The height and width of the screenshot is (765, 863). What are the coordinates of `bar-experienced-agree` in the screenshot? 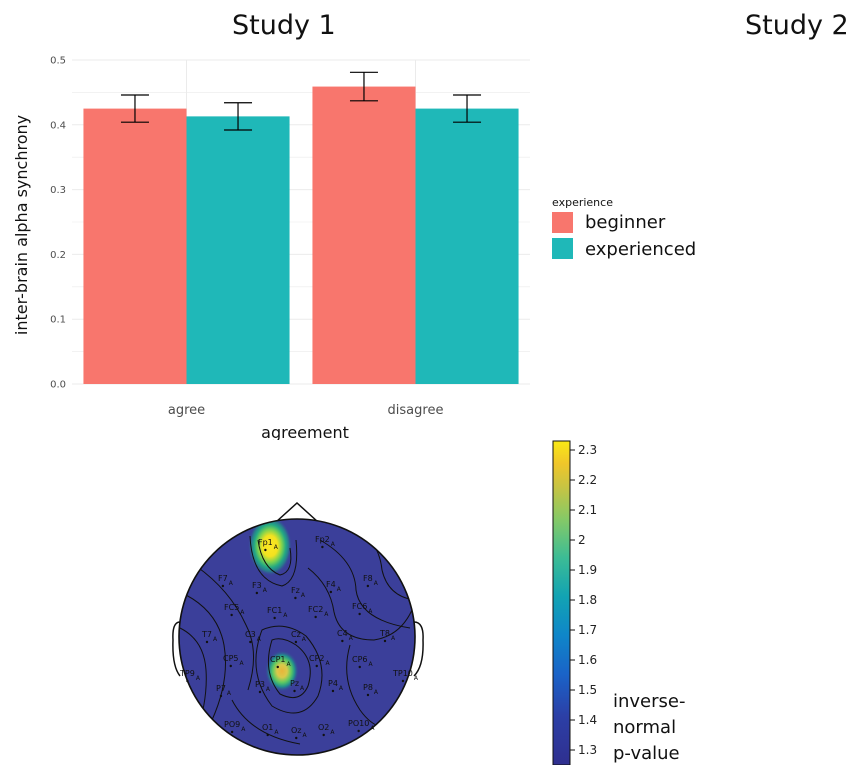 It's located at (238, 250).